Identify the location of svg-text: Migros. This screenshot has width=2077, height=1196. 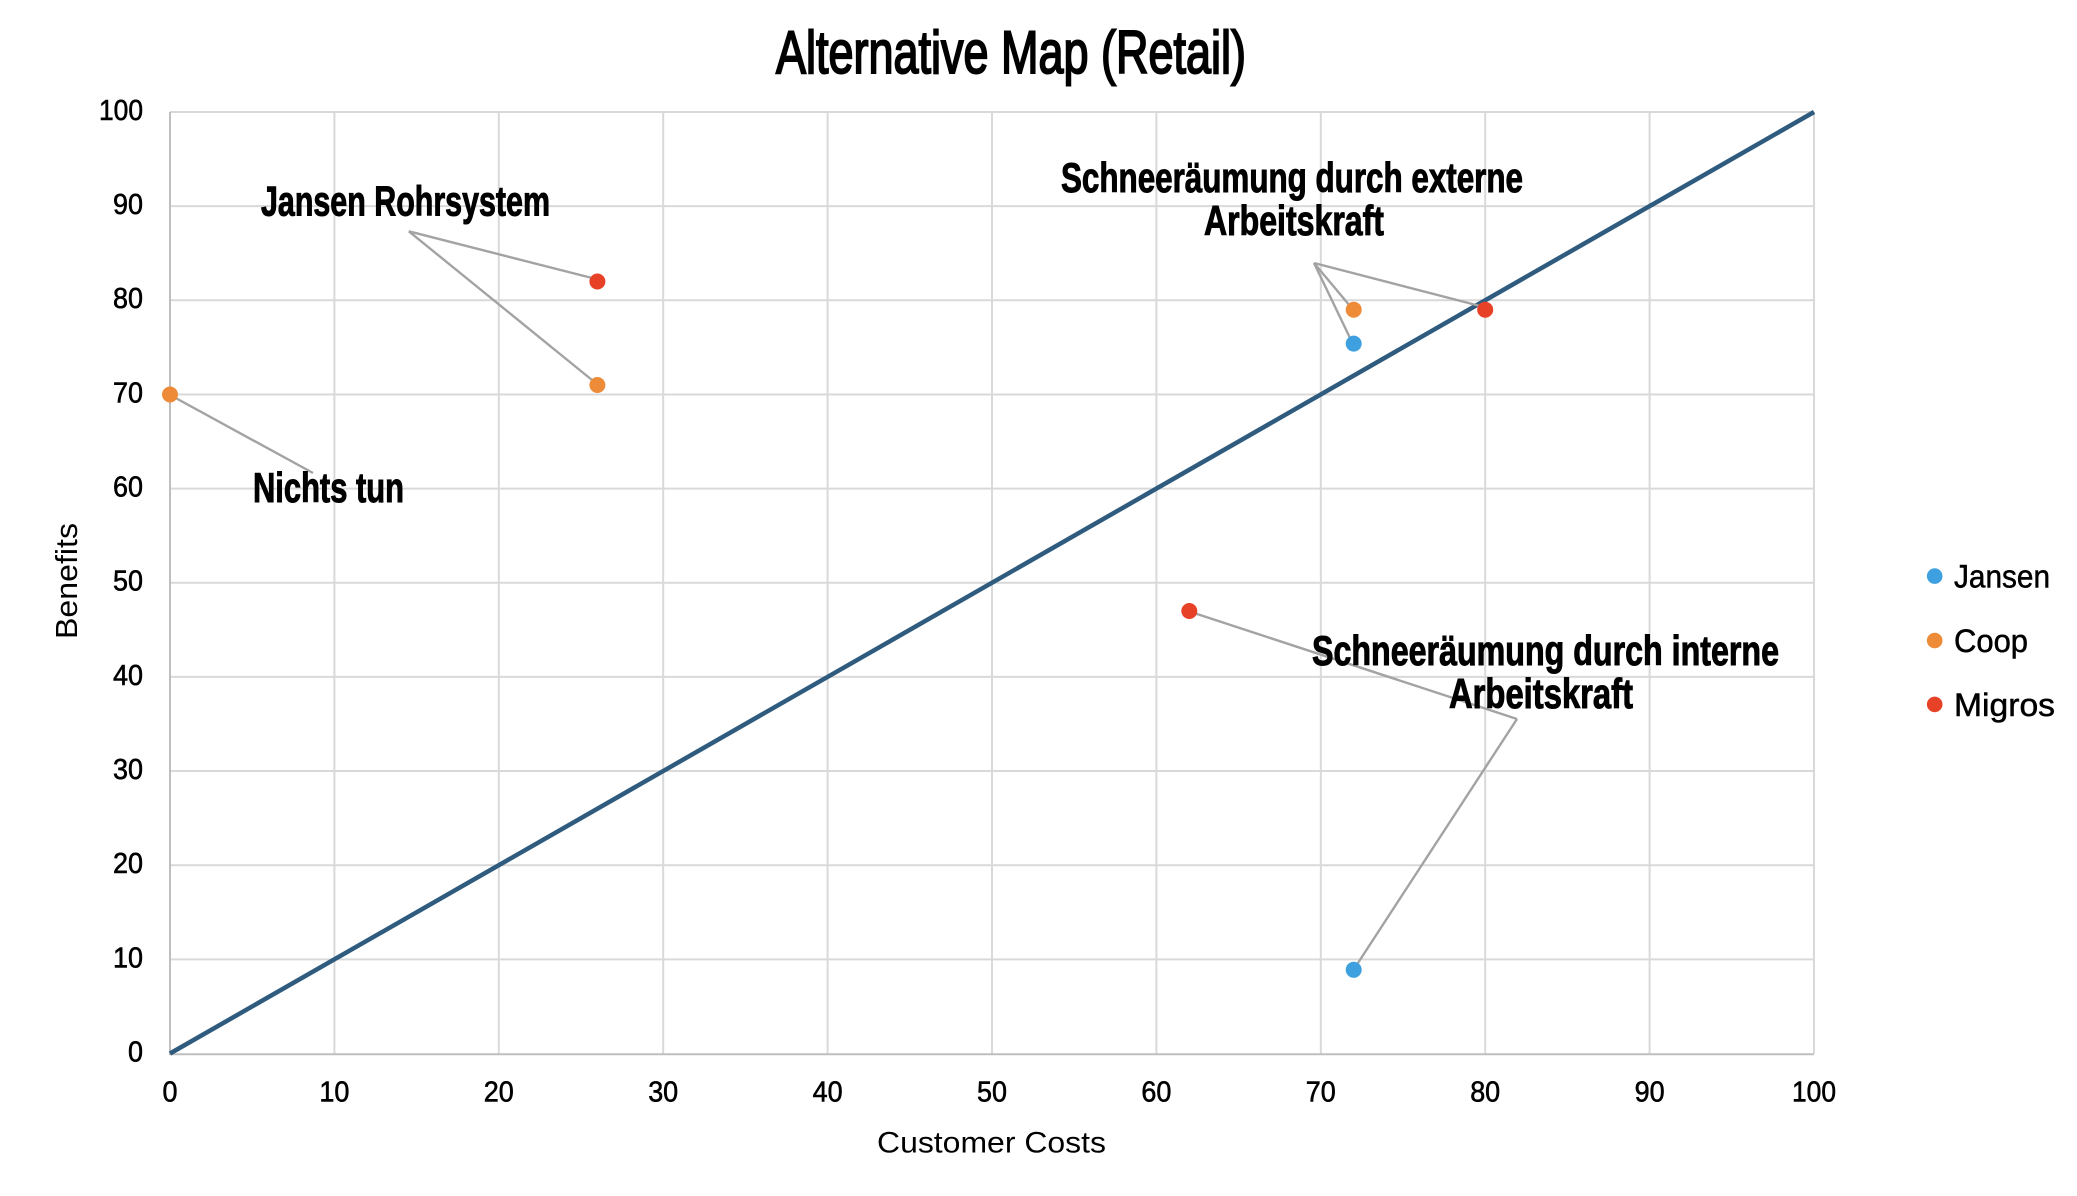
(2004, 705).